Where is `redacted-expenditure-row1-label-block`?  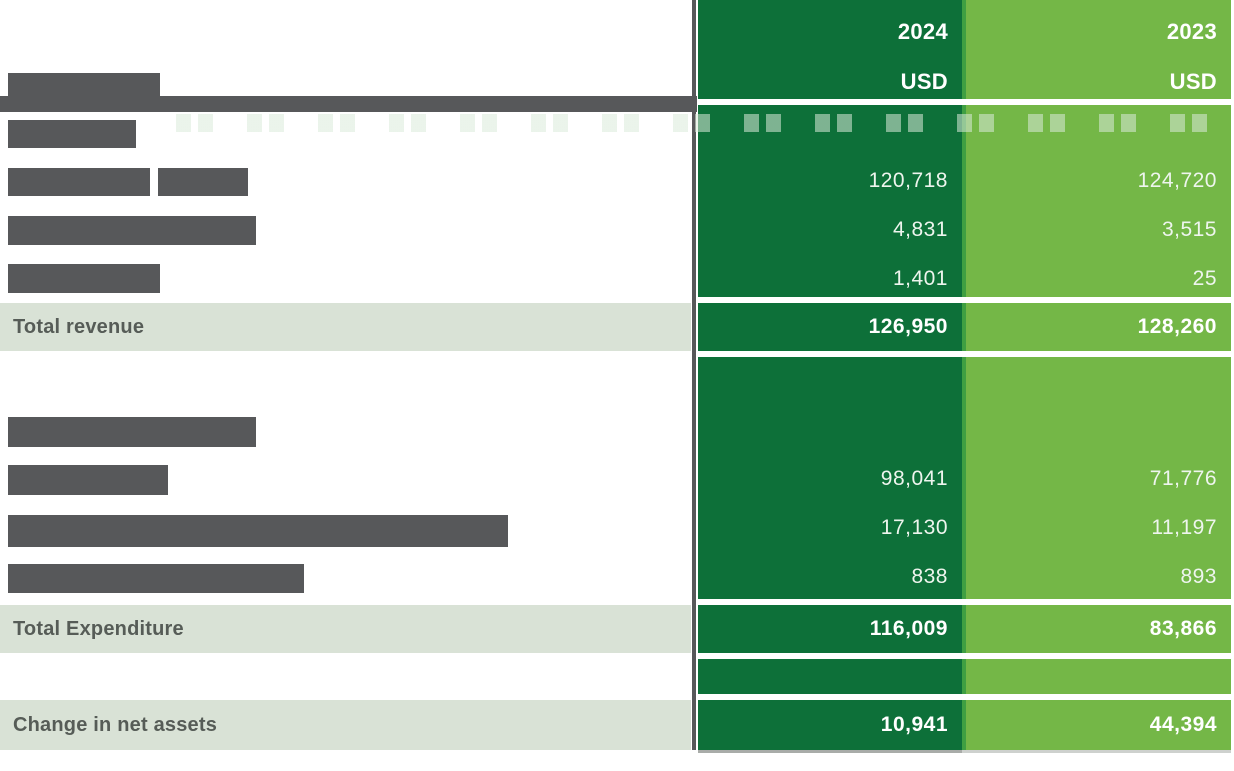 redacted-expenditure-row1-label-block is located at coordinates (88, 480).